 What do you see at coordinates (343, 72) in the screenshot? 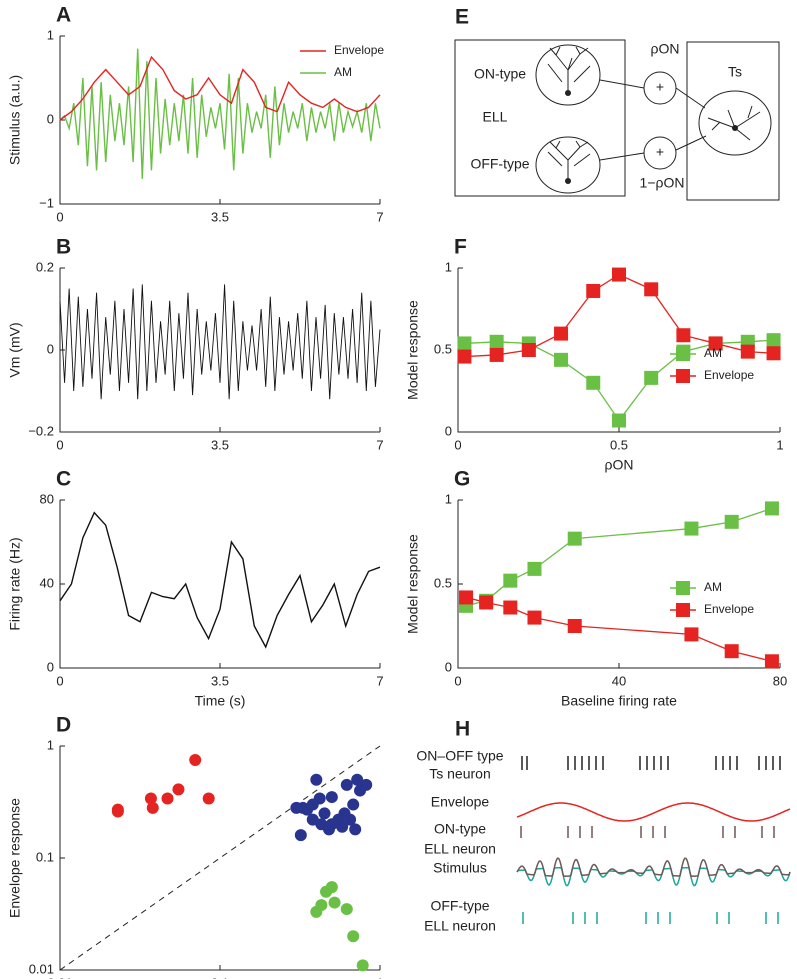
I see `legend-label: AM` at bounding box center [343, 72].